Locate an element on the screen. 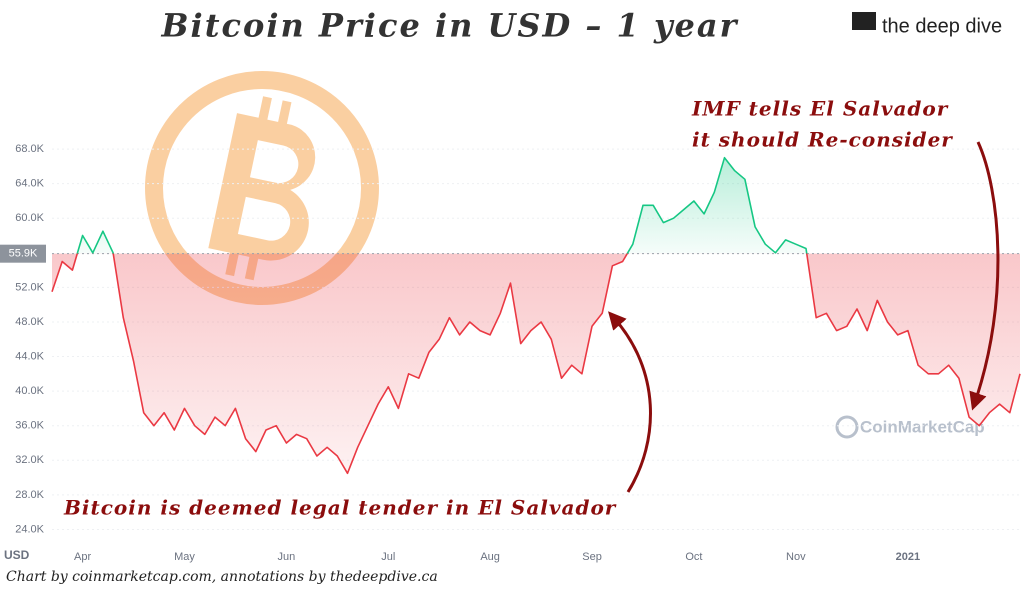 The width and height of the screenshot is (1024, 592). x-tick-label: Oct is located at coordinates (693, 557).